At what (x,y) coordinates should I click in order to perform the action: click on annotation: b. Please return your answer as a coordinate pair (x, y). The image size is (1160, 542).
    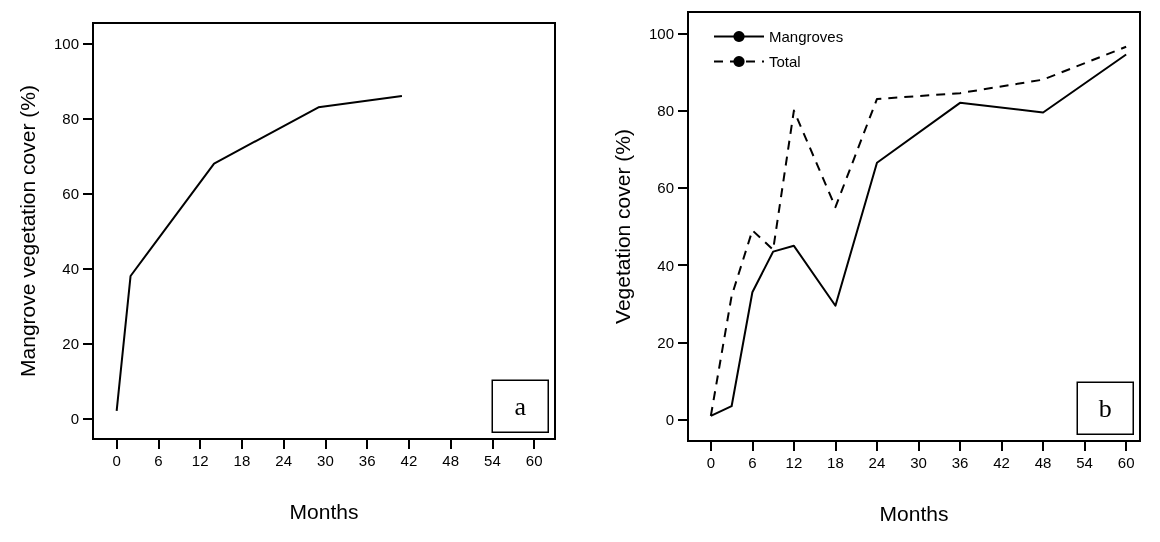
    Looking at the image, I should click on (1105, 408).